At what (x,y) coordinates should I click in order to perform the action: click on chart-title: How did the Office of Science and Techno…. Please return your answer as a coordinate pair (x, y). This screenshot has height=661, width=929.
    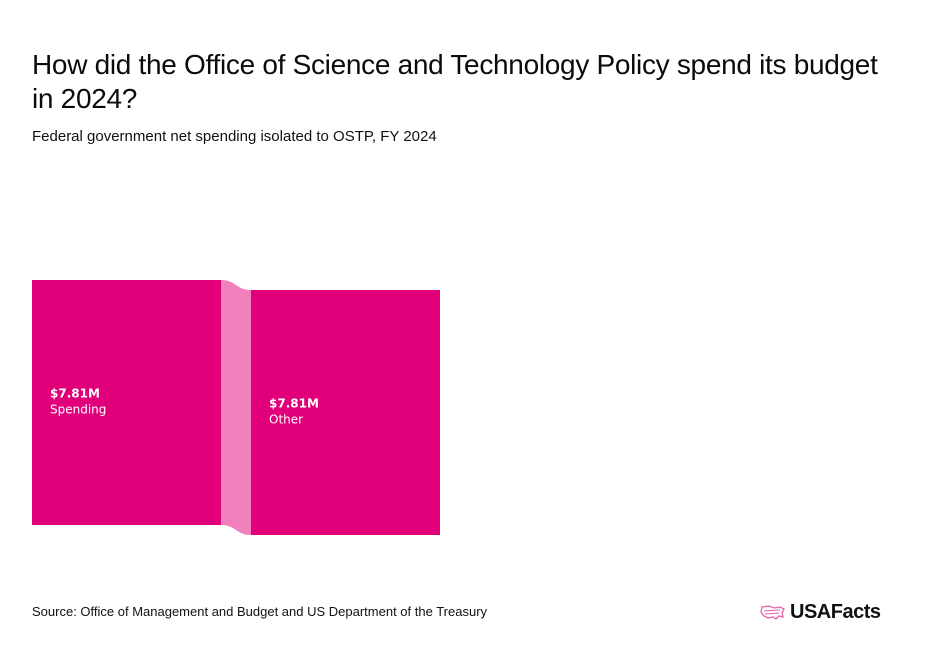
    Looking at the image, I should click on (455, 81).